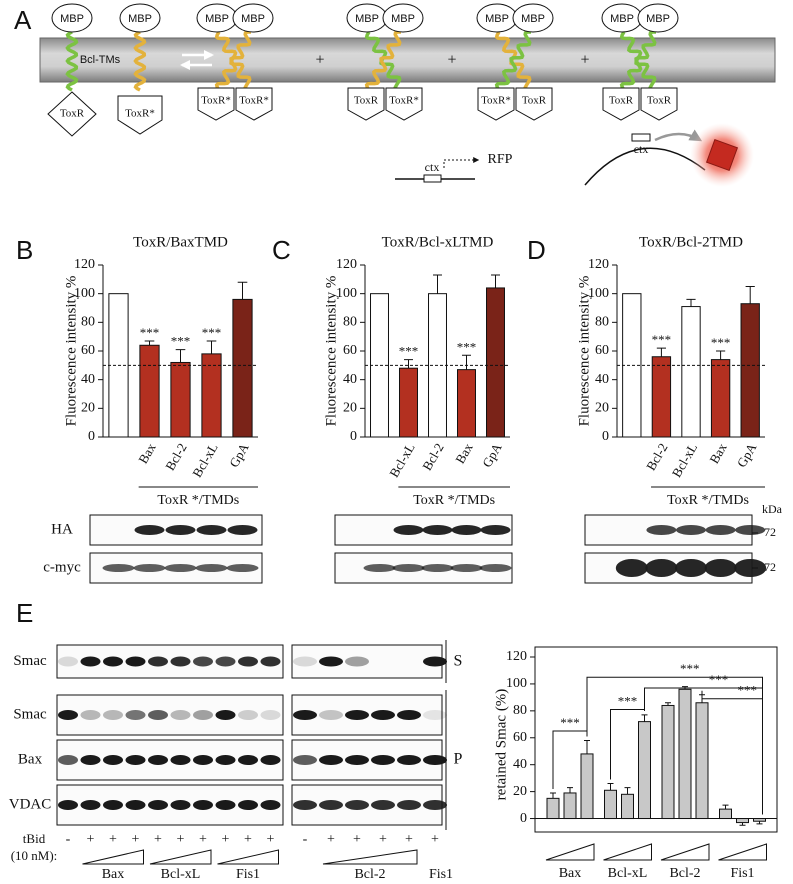 The image size is (793, 884). What do you see at coordinates (216, 101) in the screenshot?
I see `toxr-label: ToxR*` at bounding box center [216, 101].